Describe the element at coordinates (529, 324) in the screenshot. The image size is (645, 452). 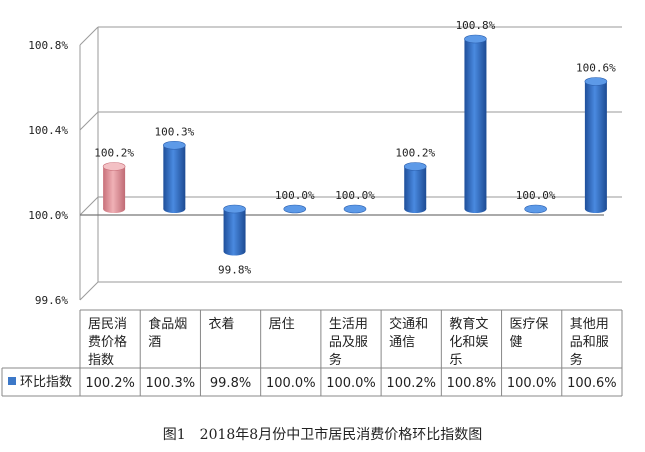
I see `category-label: 医疗保` at that location.